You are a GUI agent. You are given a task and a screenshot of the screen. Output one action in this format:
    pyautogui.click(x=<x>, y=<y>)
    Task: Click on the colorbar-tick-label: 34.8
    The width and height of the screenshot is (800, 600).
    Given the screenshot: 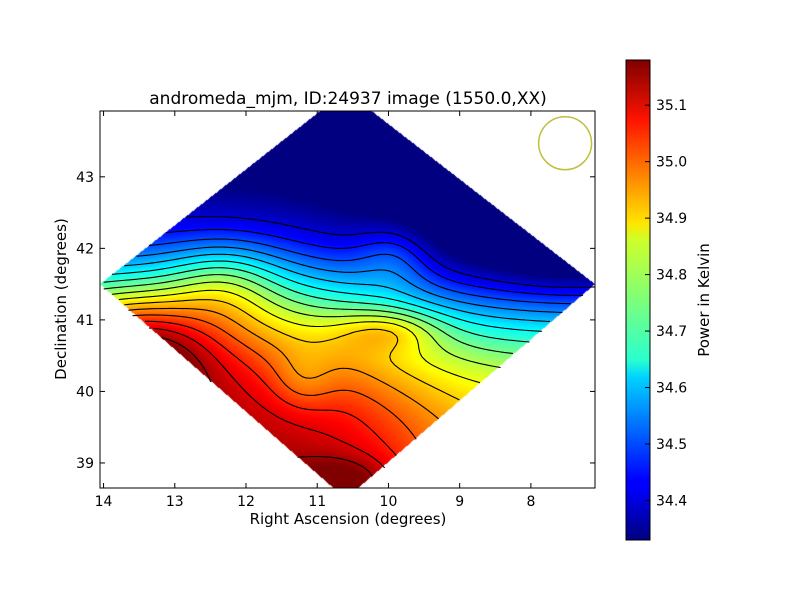 What is the action you would take?
    pyautogui.click(x=671, y=276)
    